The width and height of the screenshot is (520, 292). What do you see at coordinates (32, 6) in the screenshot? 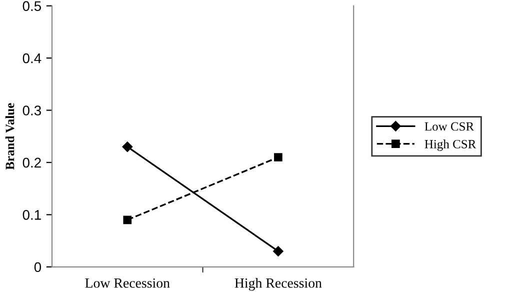
I see `y-tick-label: 0.5` at bounding box center [32, 6].